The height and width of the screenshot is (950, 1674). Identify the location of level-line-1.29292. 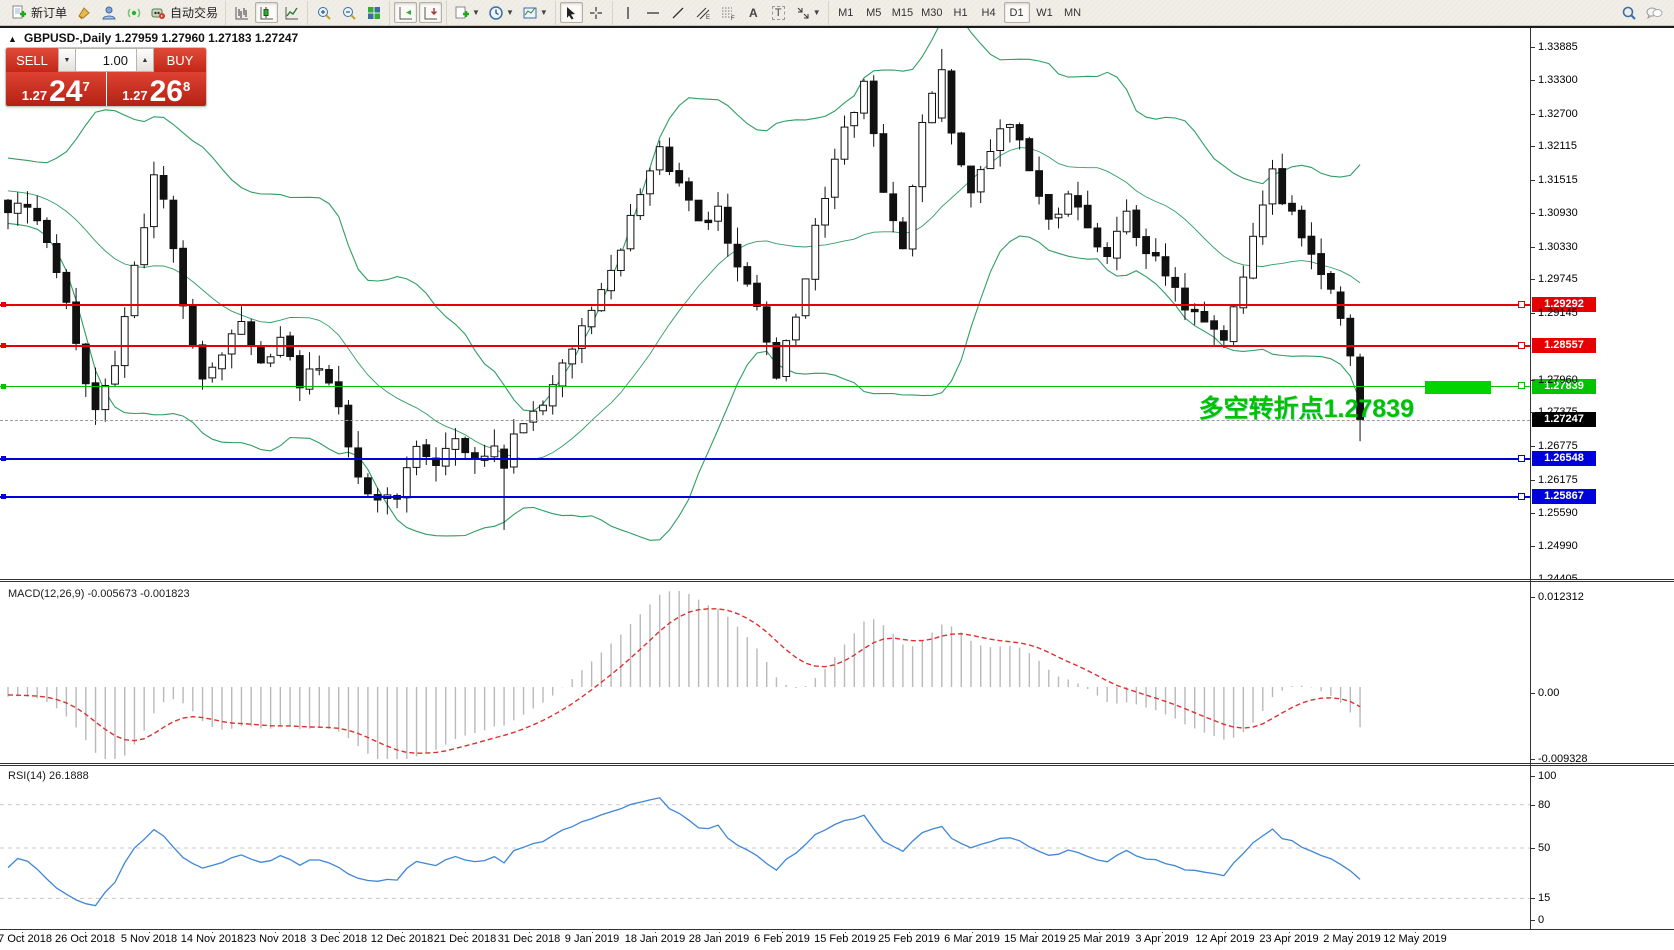
(765, 304).